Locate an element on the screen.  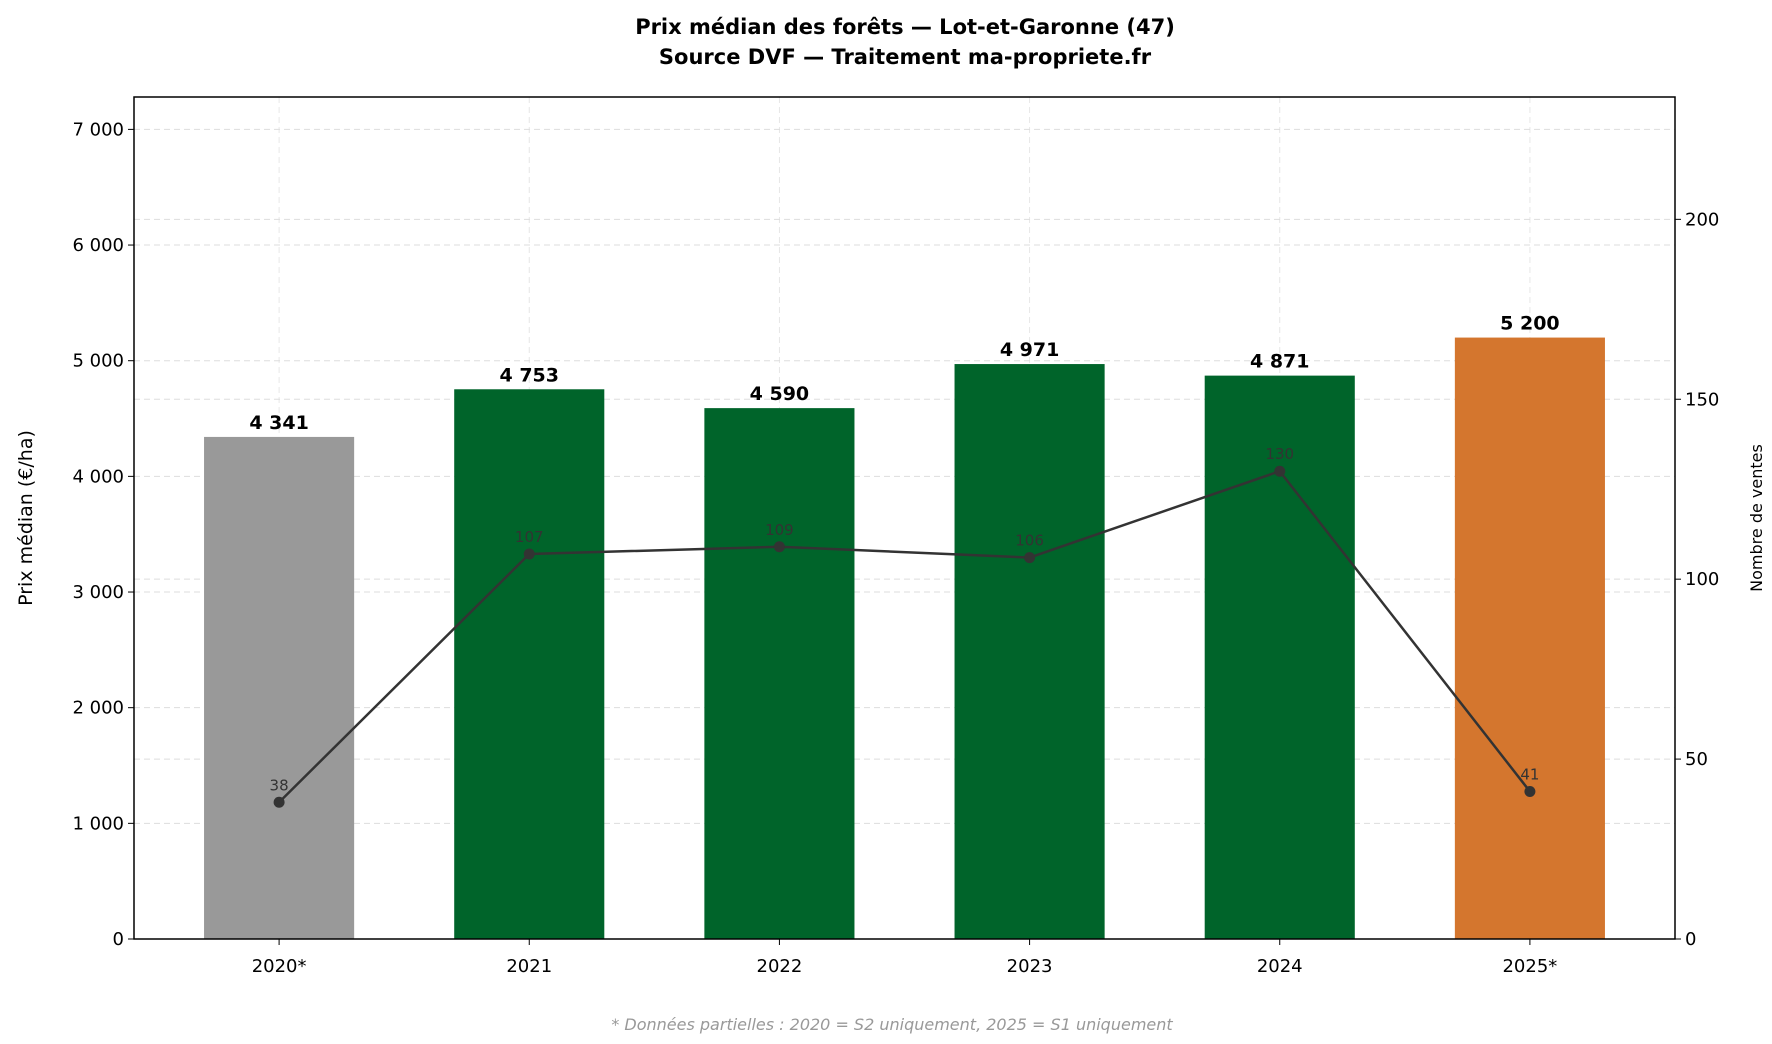
x-tick-label: 2020* is located at coordinates (279, 966).